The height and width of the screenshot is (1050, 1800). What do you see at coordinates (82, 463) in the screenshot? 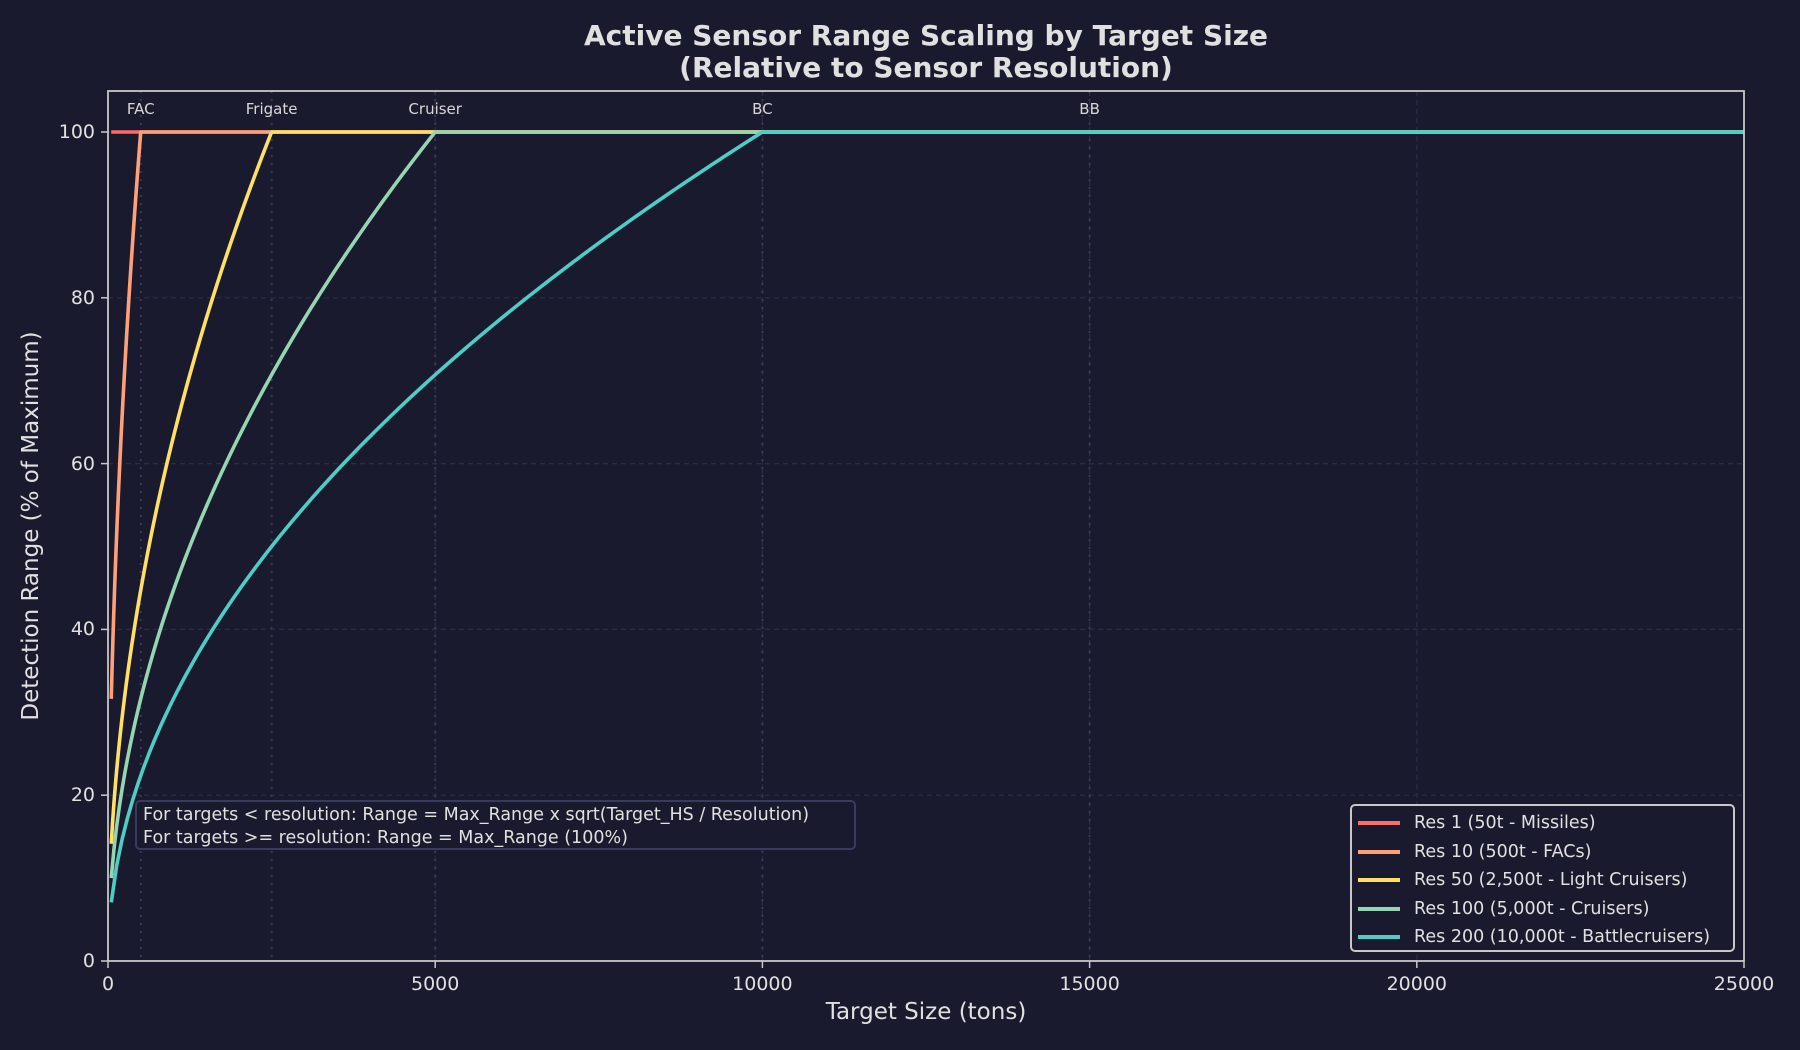
I see `y-tick-label: 60` at bounding box center [82, 463].